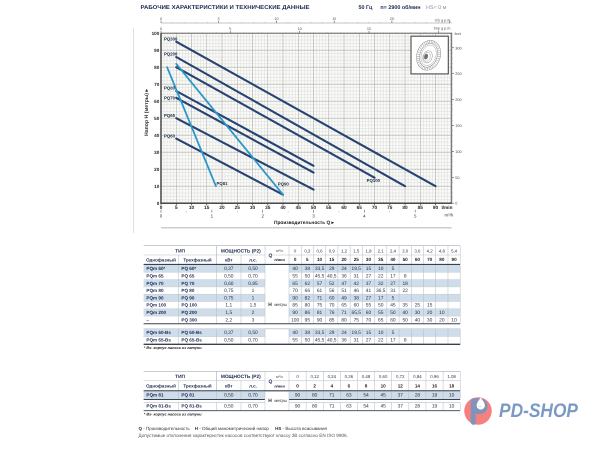 The image size is (600, 449). Describe the element at coordinates (369, 291) in the screenshot. I see `svg-text: 41` at that location.